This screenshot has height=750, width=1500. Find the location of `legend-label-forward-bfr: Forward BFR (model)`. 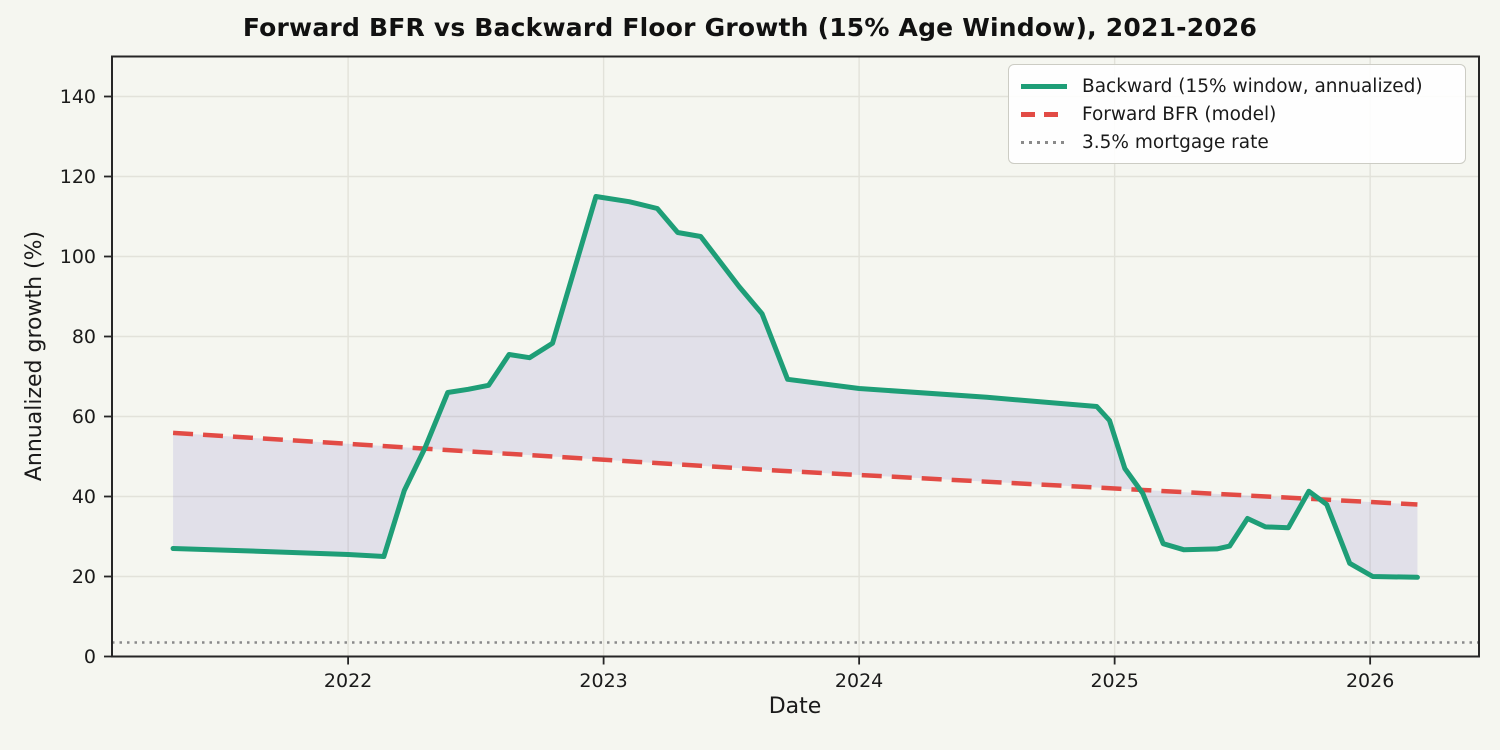

legend-label-forward-bfr: Forward BFR (model) is located at coordinates (1179, 114).